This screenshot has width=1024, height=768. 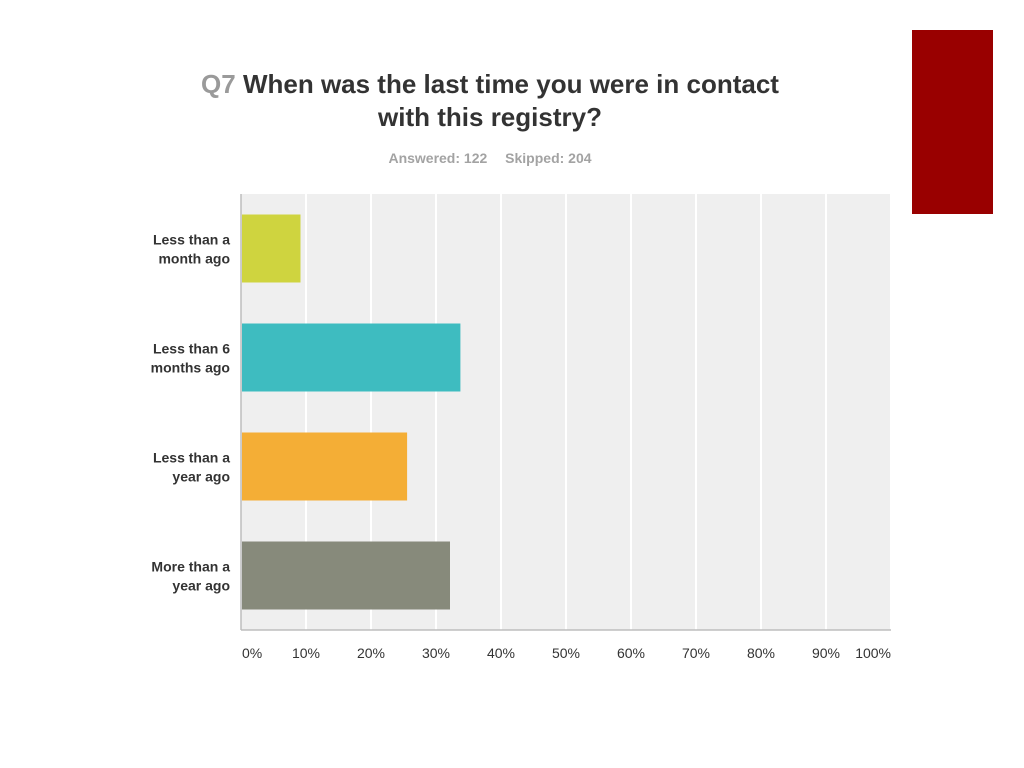 I want to click on x-tick-label: 0%, so click(x=252, y=653).